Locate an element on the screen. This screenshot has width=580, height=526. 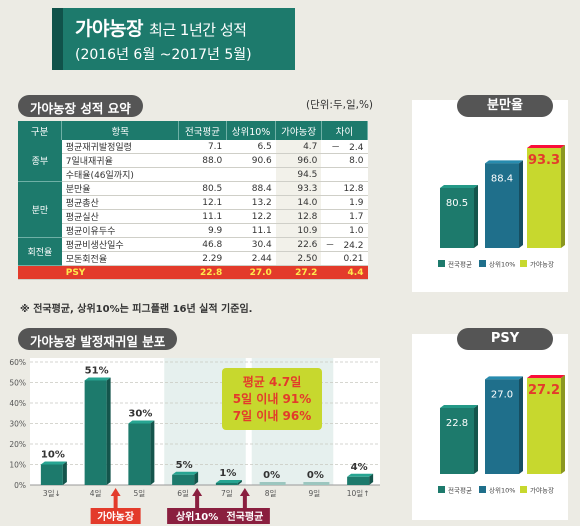
x-tick-label: 10일↑ is located at coordinates (358, 493).